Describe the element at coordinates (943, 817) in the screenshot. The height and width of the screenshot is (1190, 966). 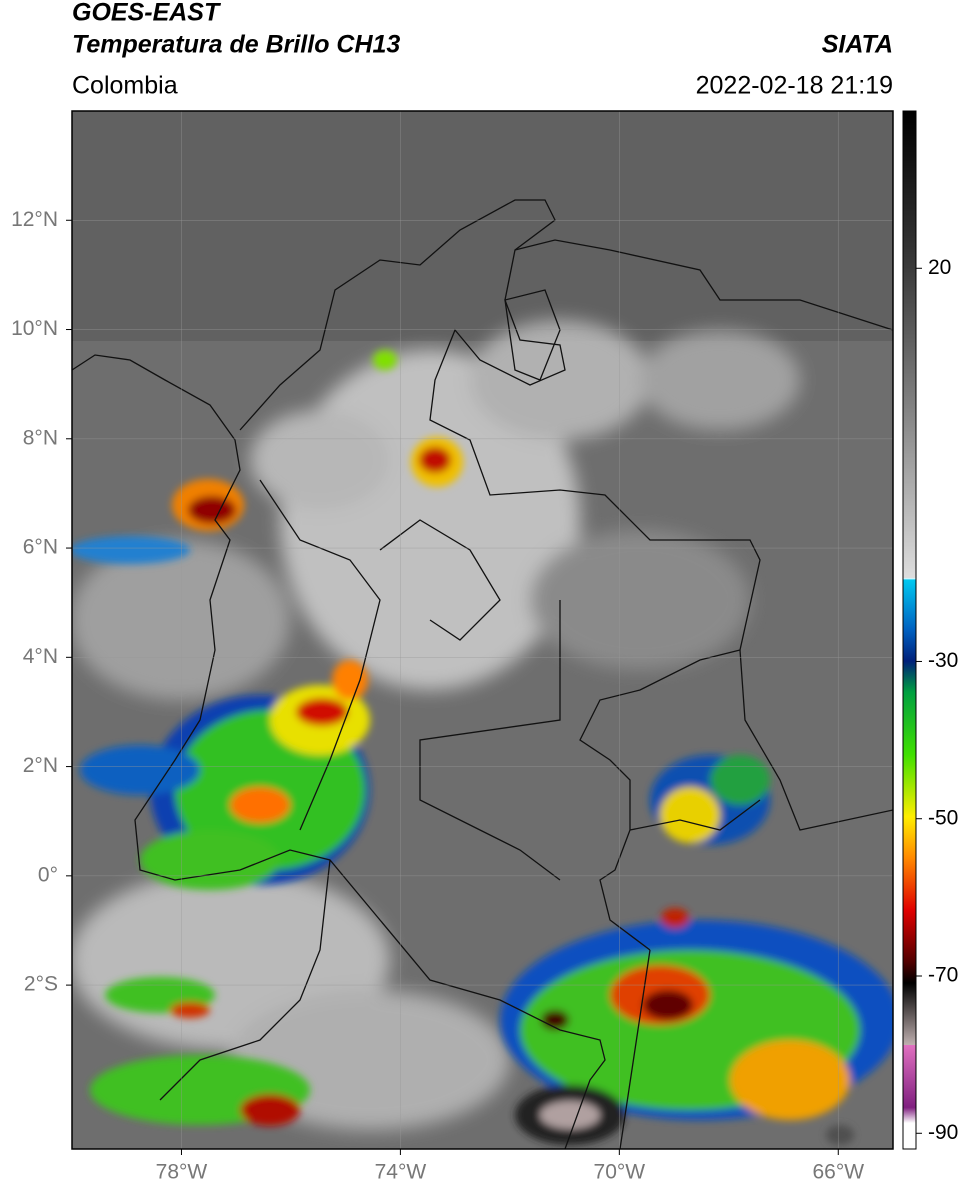
I see `colorbar-tick-label: -50` at that location.